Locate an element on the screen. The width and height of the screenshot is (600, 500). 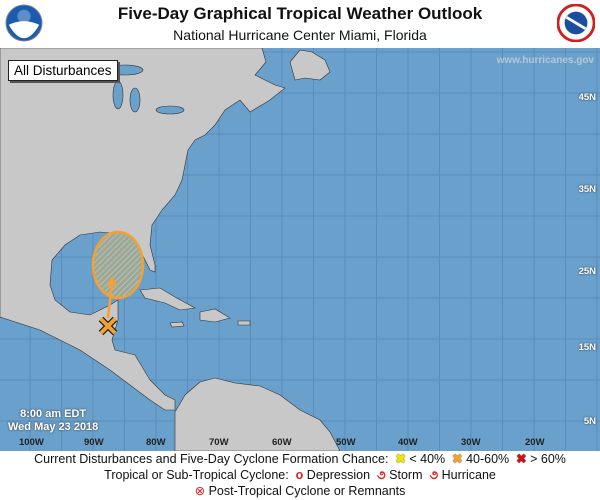
longitude-label: 90W is located at coordinates (94, 442).